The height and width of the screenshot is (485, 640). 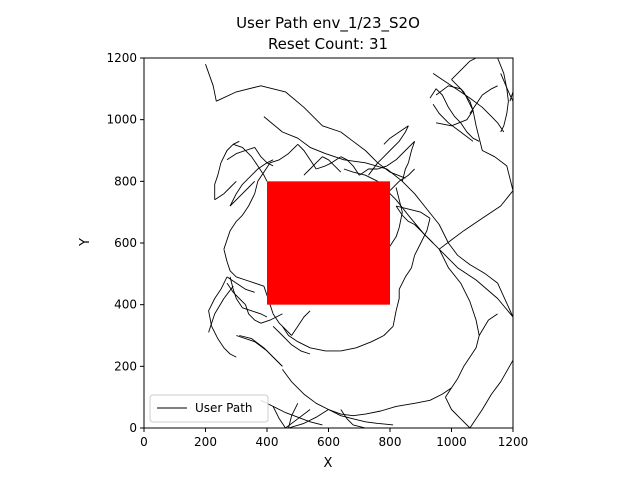 I want to click on legend-box, so click(x=209, y=408).